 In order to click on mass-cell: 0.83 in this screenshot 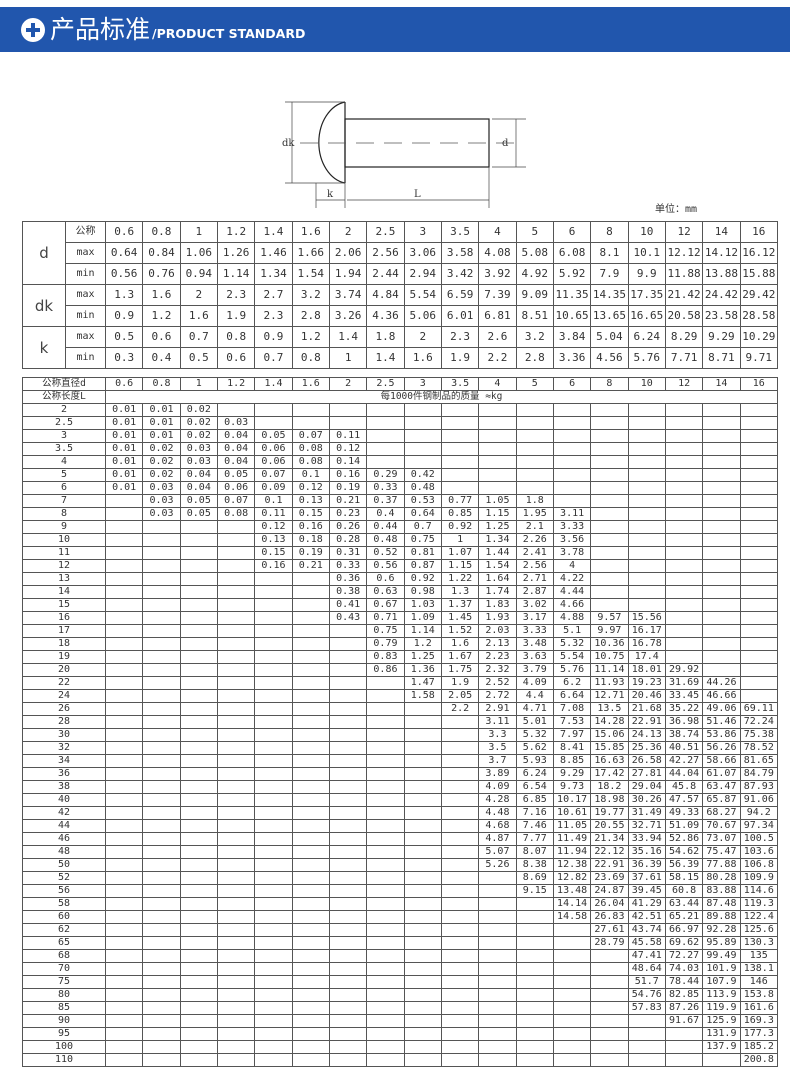, I will do `click(385, 657)`.